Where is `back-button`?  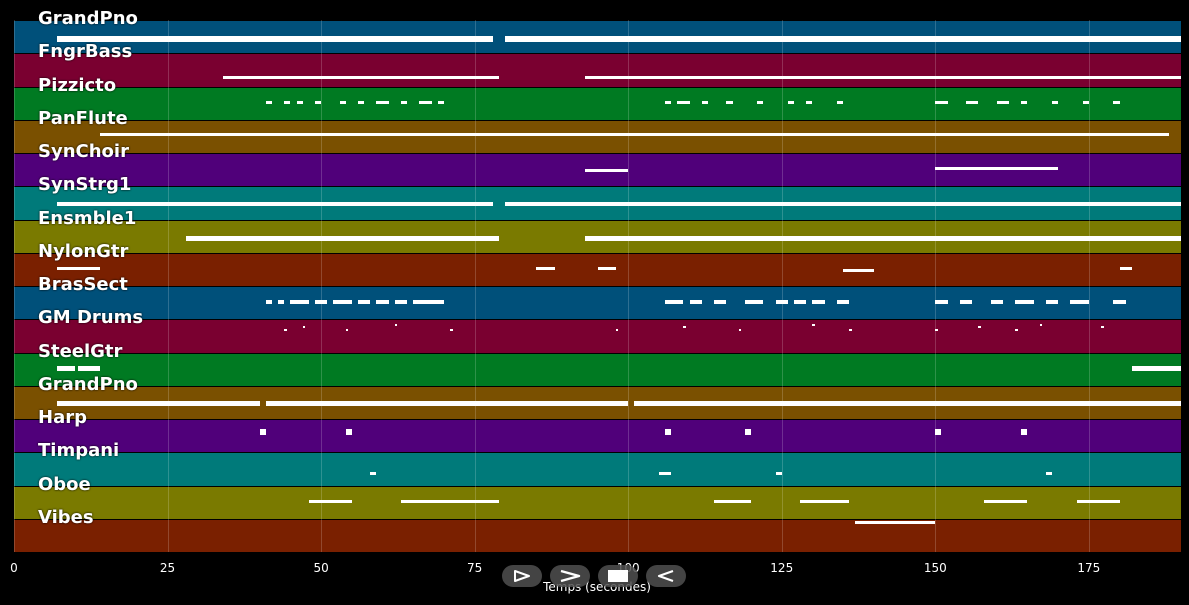
back-button is located at coordinates (666, 576).